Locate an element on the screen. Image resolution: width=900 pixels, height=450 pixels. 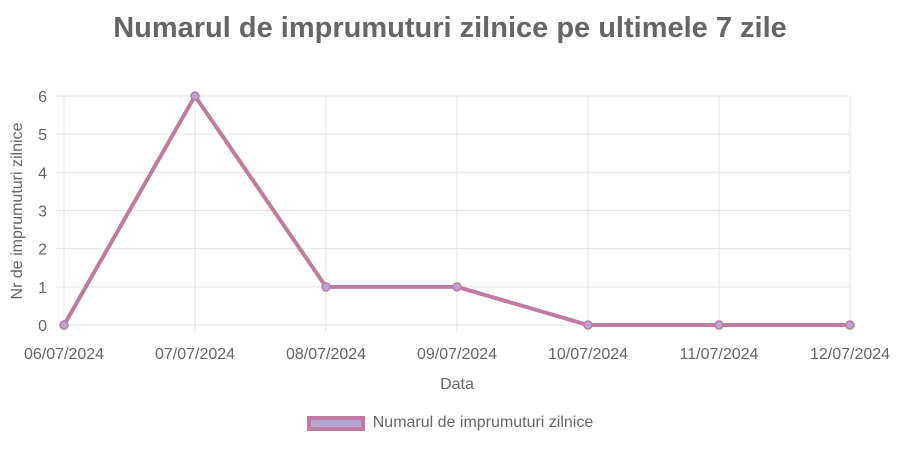
legend-label: Numarul de imprumuturi zilnice is located at coordinates (483, 422).